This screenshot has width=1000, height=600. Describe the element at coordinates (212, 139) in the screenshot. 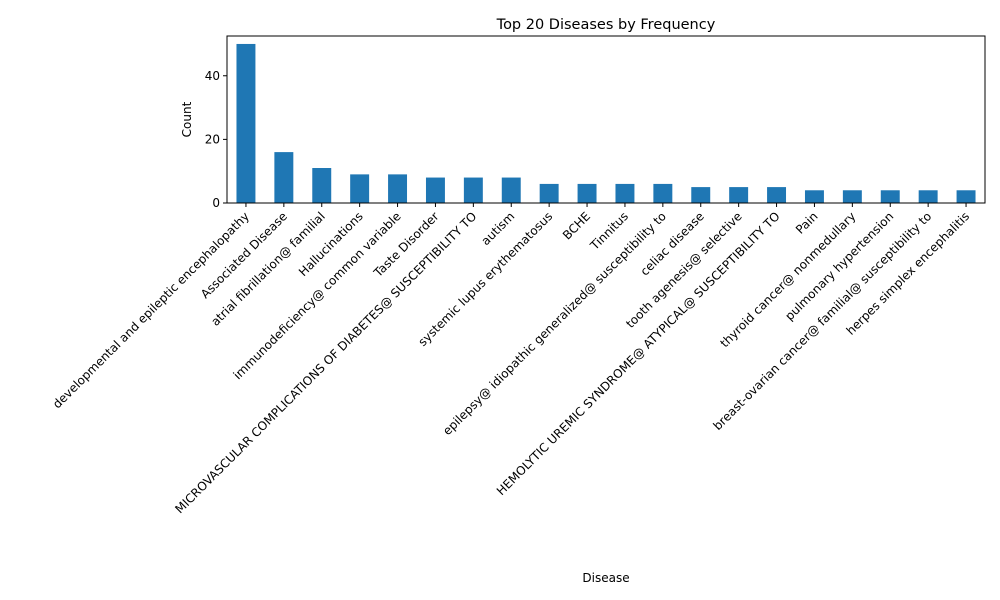

I see `y-tick-label: 20` at that location.